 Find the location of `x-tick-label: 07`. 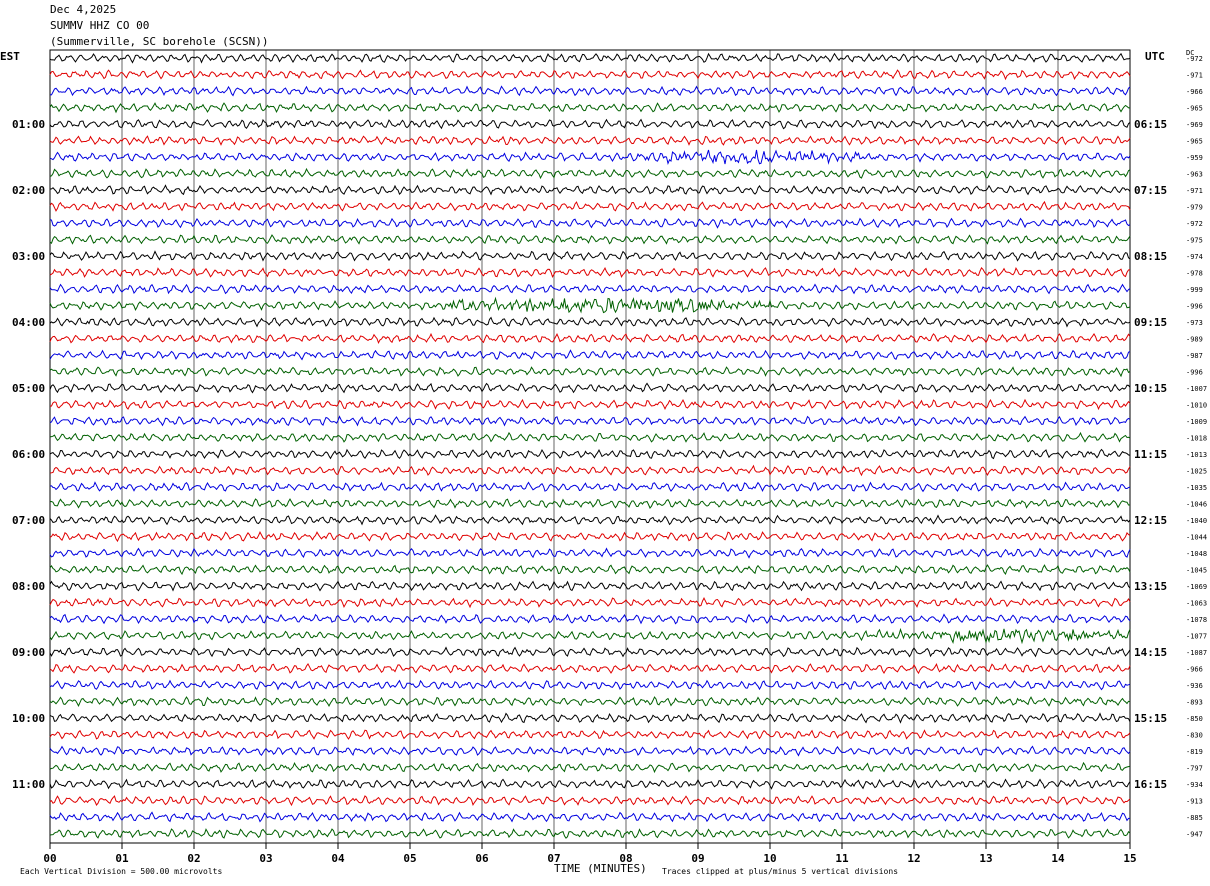

x-tick-label: 07 is located at coordinates (553, 858).